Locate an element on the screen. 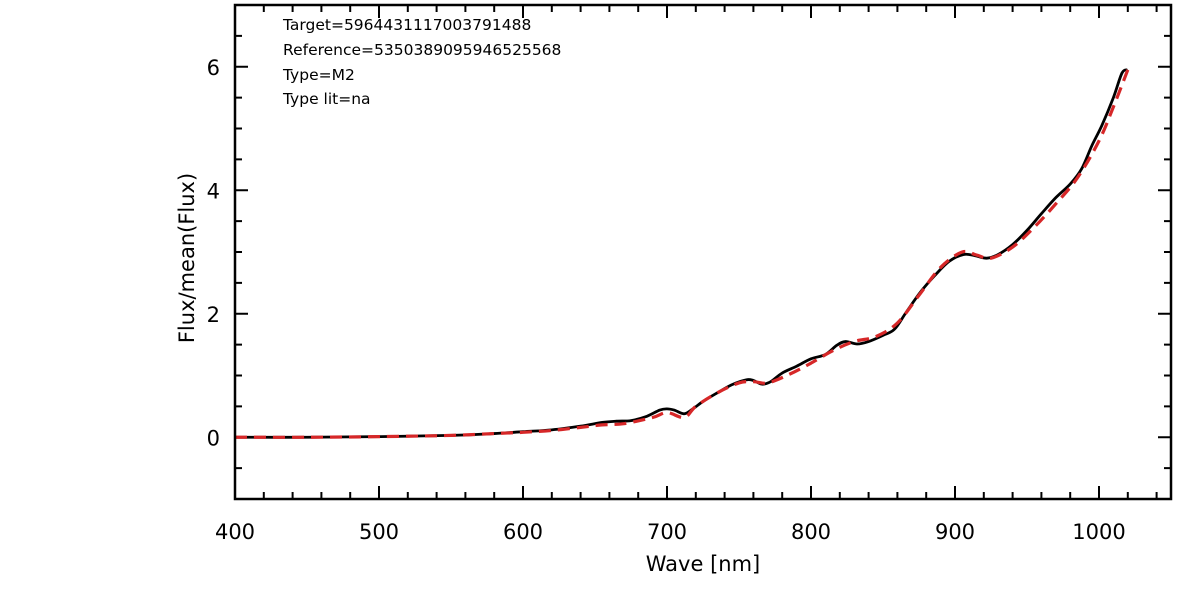  x-tick-label: 1000 is located at coordinates (1098, 532).